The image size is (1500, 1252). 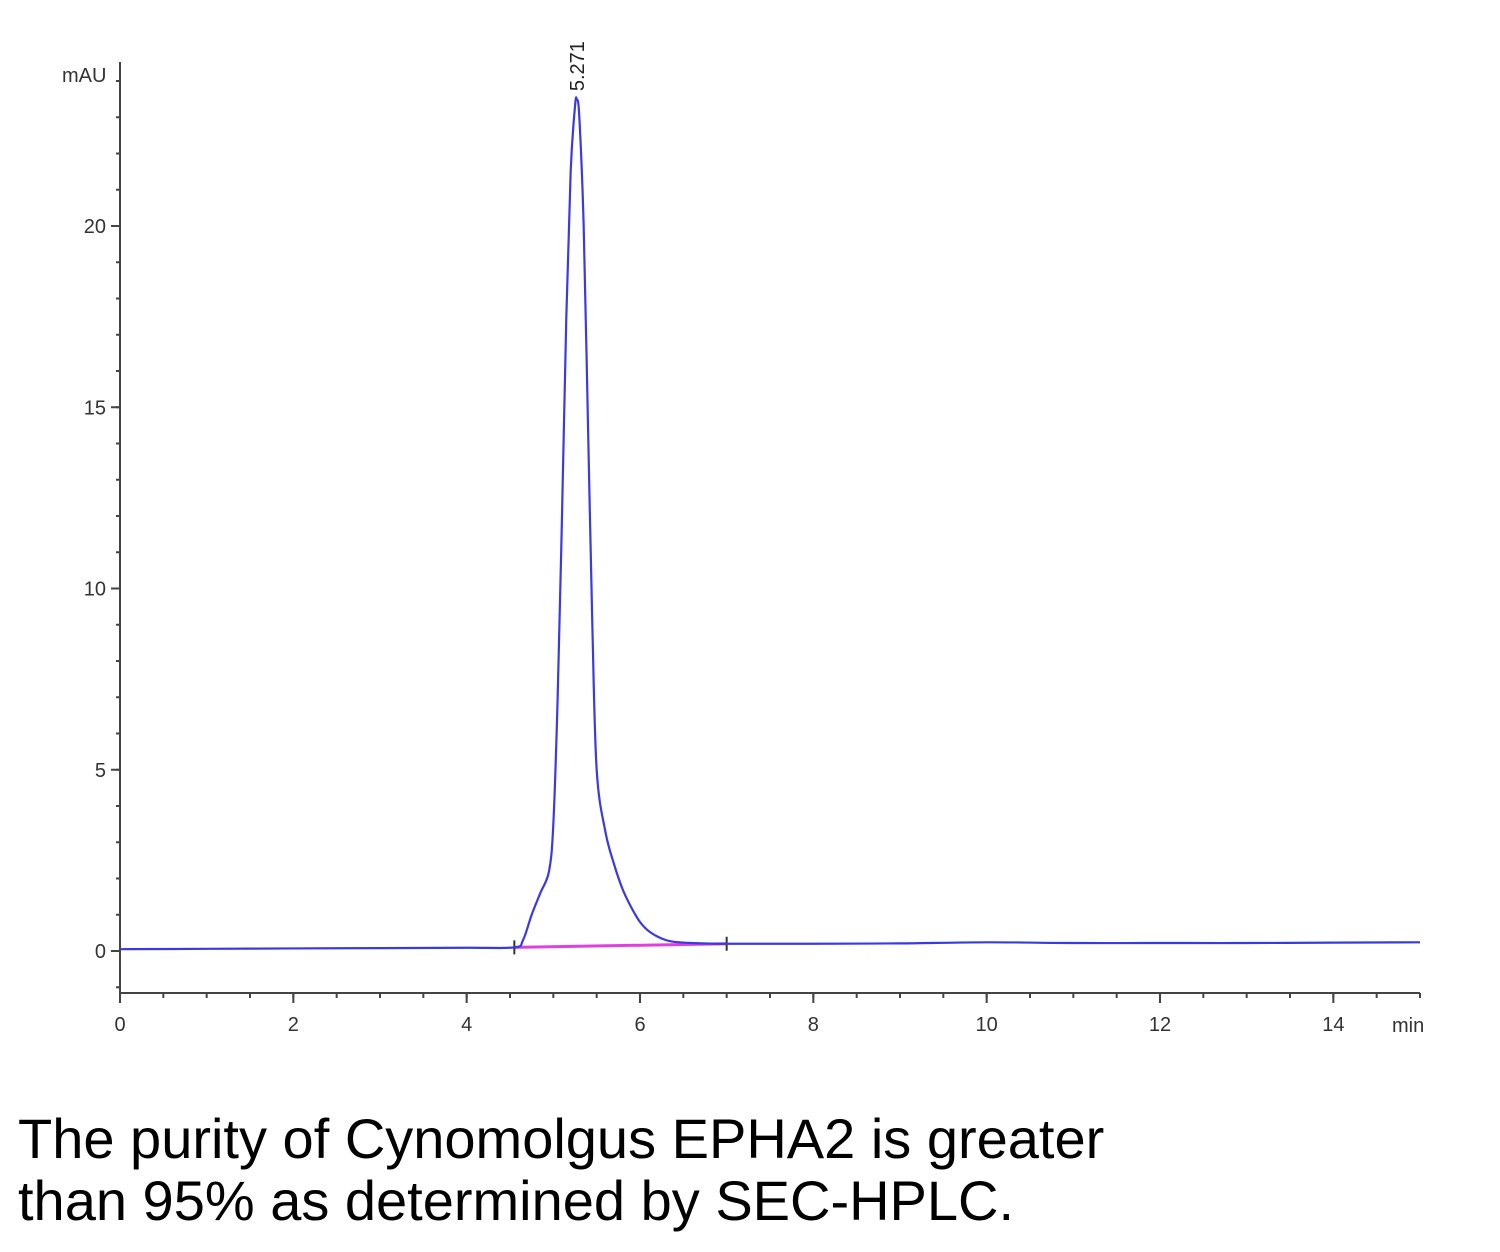 I want to click on x-axis: 0 2 4 6 8 10 12 14, so click(x=767, y=1014).